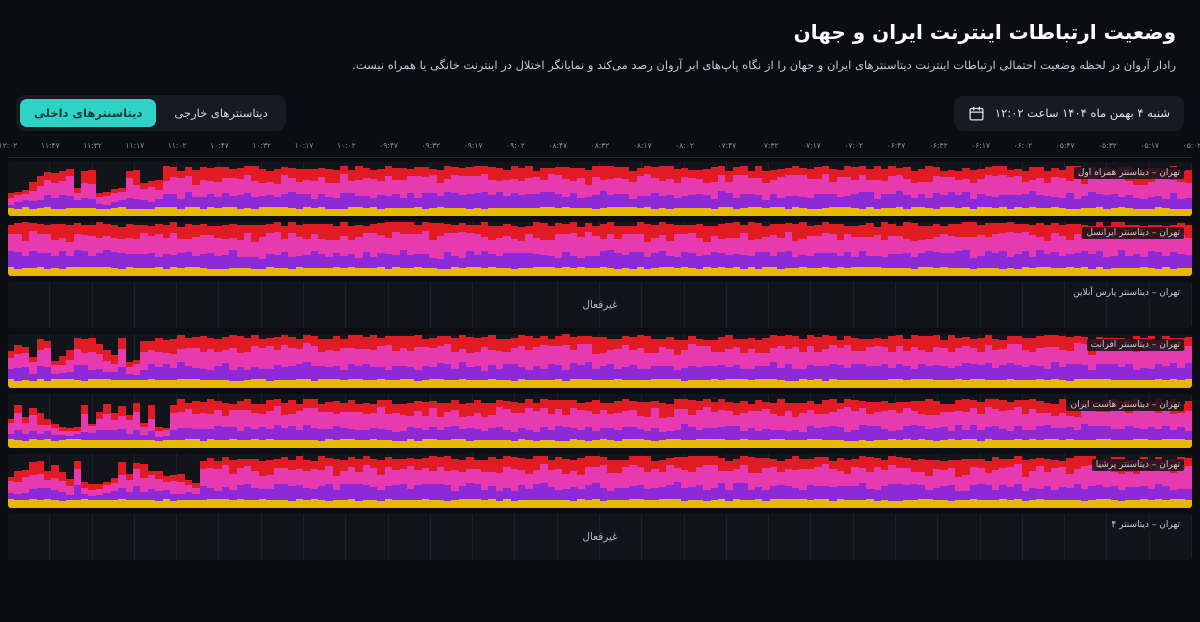  I want to click on datacenter-row: تهران – دیتاسنتر همراه اول, so click(600, 189).